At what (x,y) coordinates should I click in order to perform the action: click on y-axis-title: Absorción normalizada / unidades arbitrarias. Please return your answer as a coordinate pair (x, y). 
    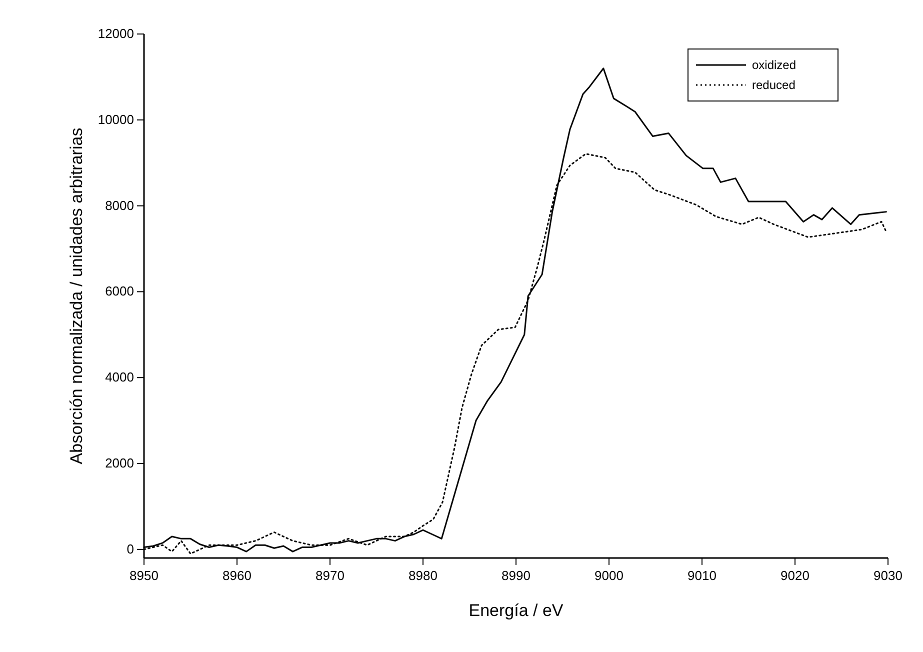
    Looking at the image, I should click on (76, 296).